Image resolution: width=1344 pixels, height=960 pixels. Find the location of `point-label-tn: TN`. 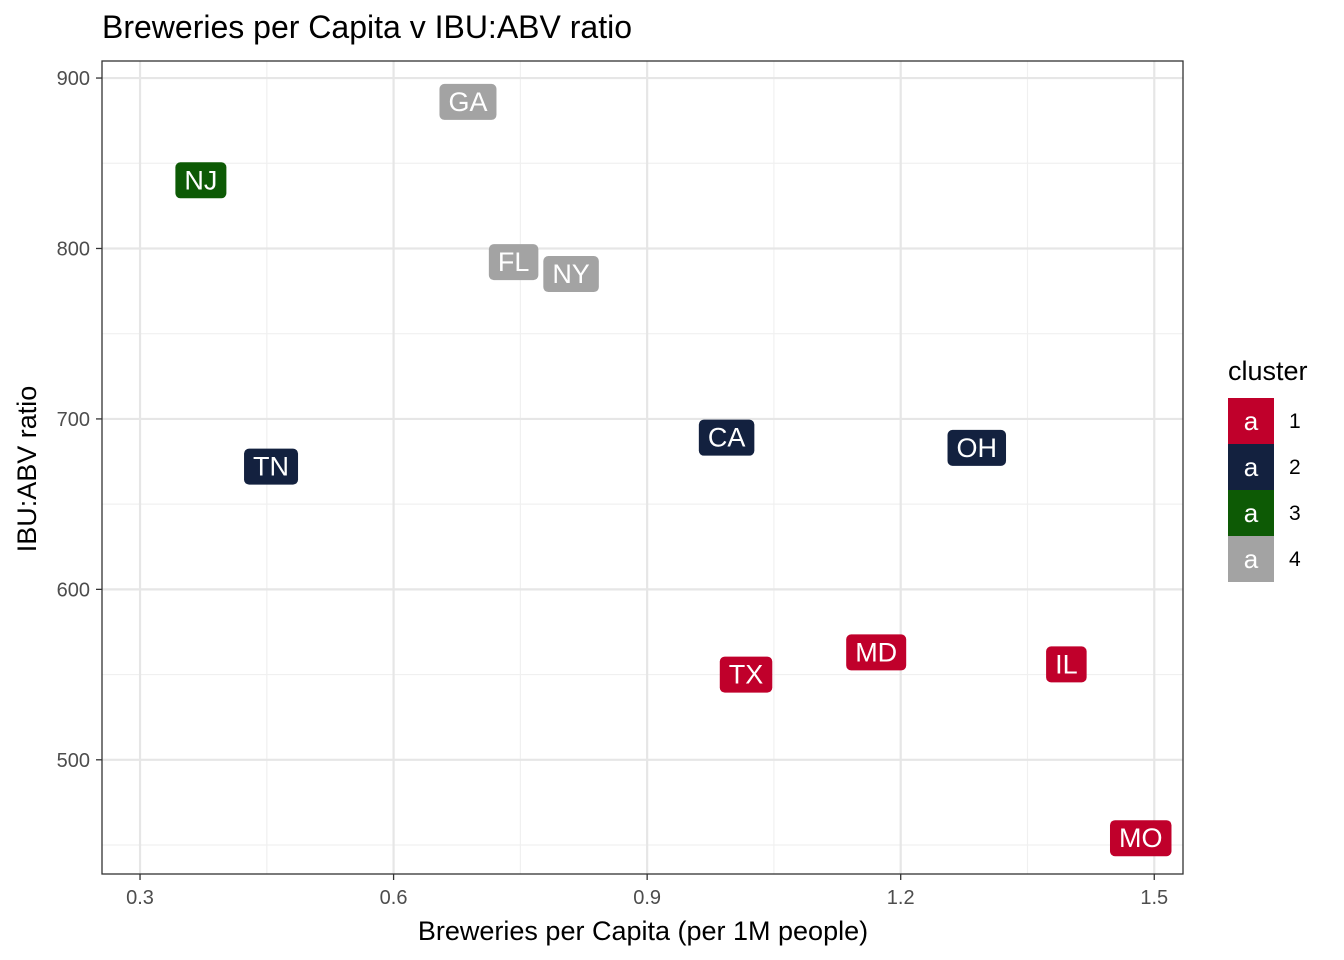

point-label-tn: TN is located at coordinates (271, 466).